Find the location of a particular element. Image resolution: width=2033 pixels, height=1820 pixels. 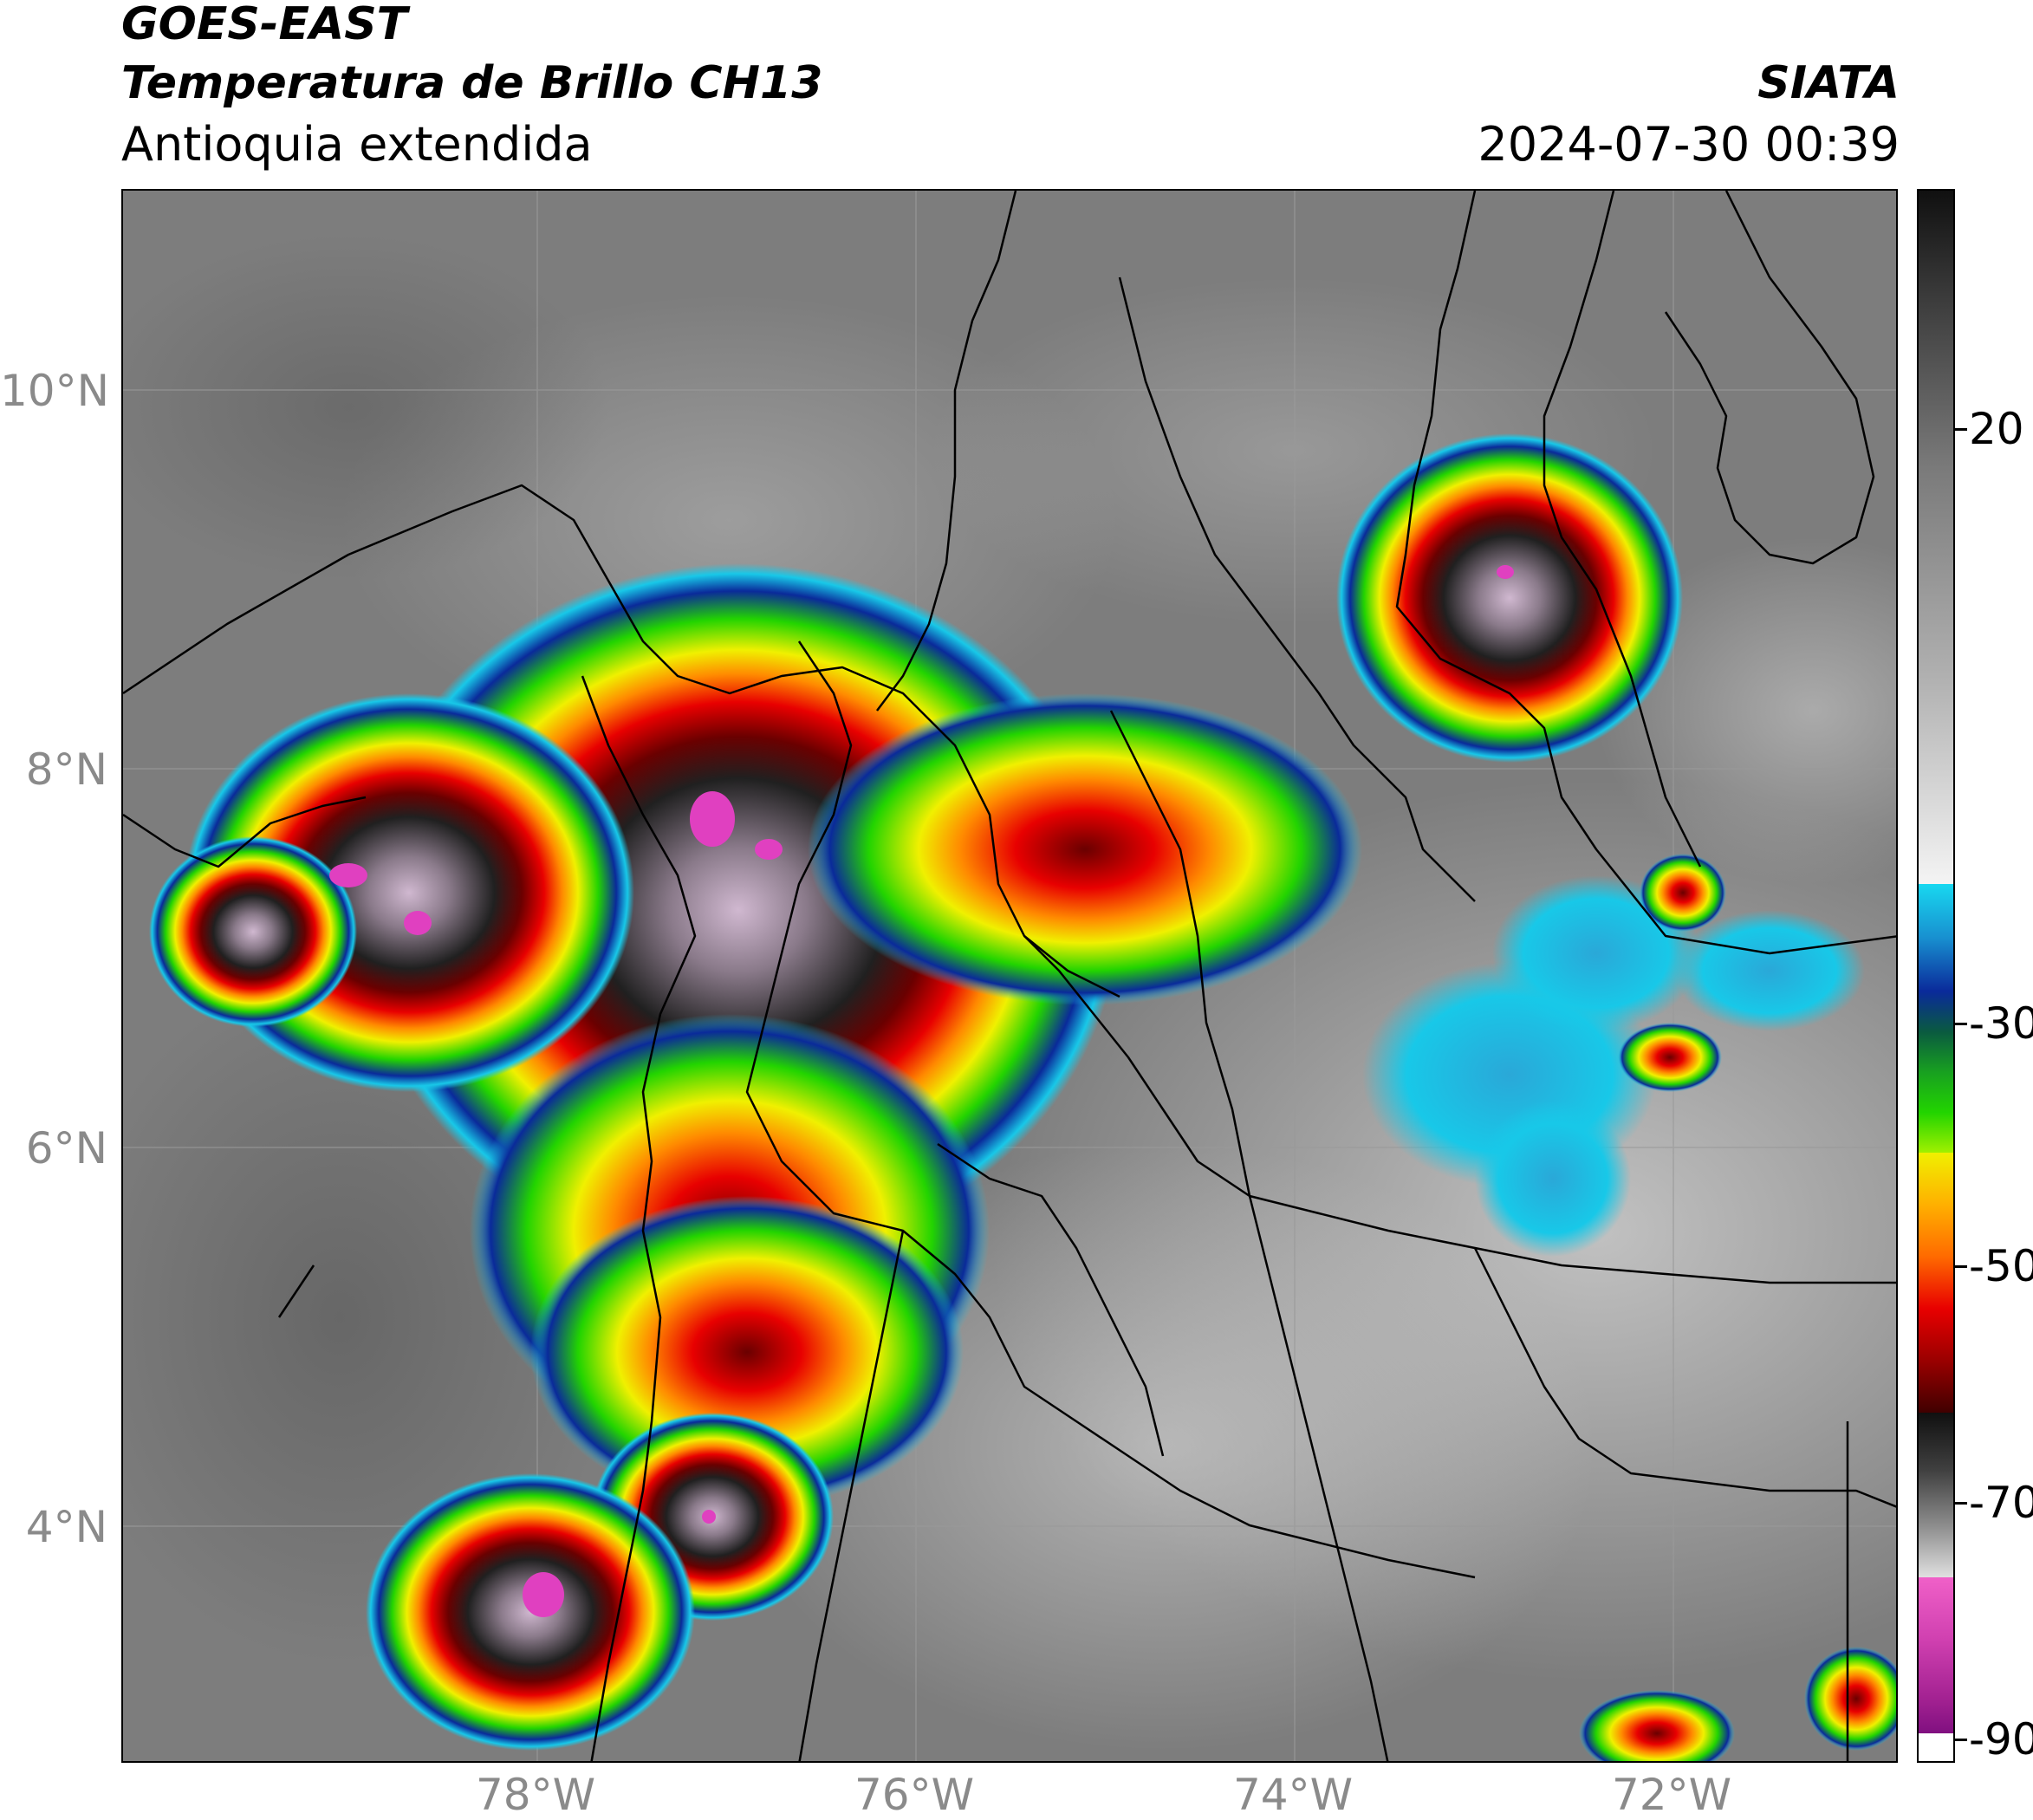

lon-label-72w: 72°W is located at coordinates (1671, 1795).